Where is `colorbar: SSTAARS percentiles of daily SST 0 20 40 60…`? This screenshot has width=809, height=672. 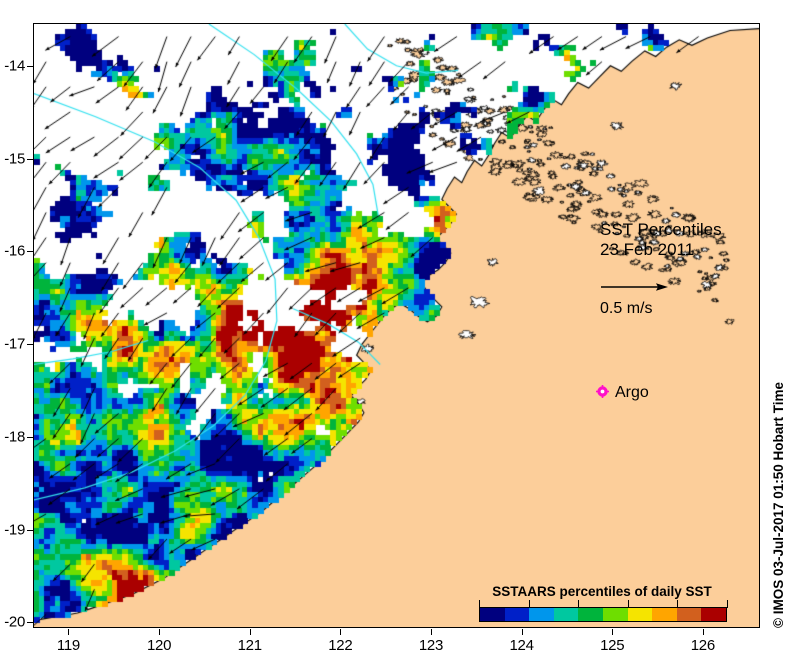 colorbar: SSTAARS percentiles of daily SST 0 20 40 60… is located at coordinates (602, 605).